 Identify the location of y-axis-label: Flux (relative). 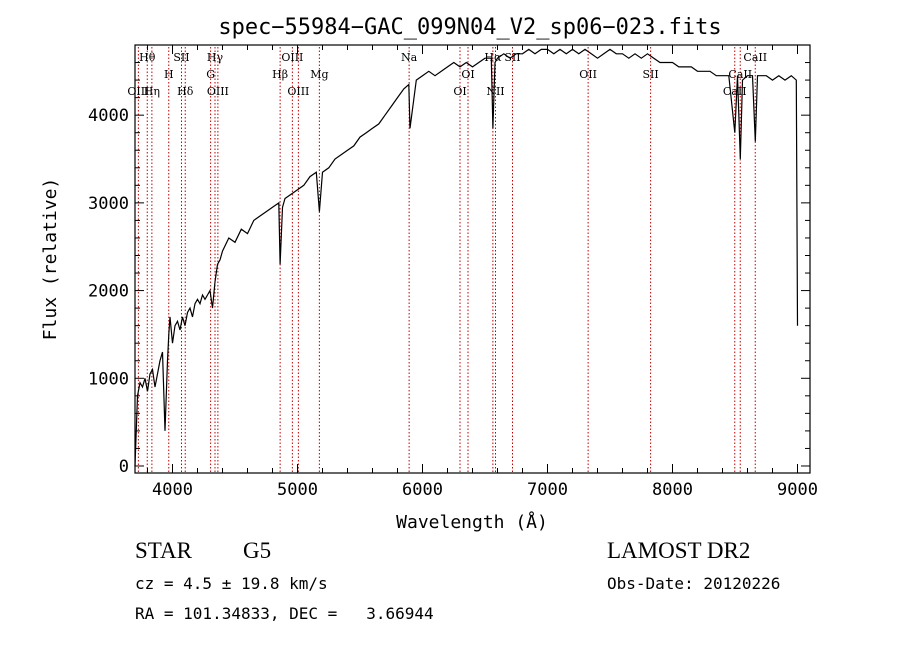
(50, 259).